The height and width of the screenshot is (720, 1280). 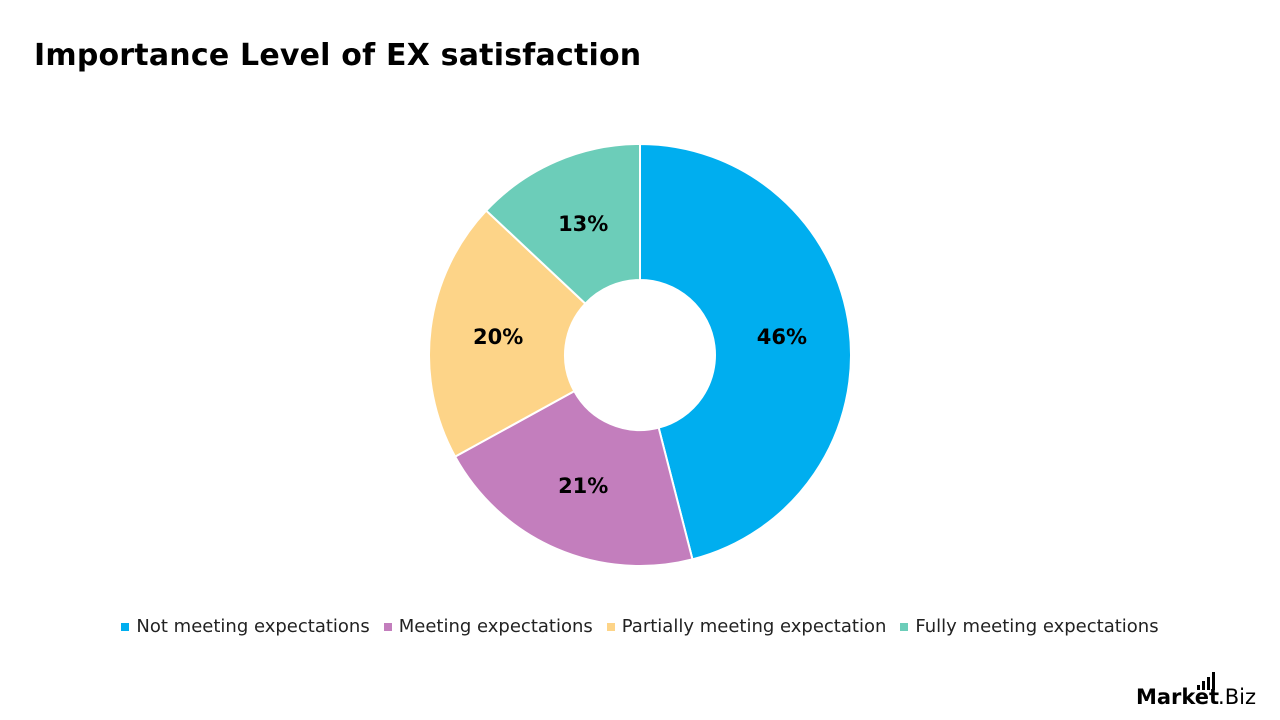 I want to click on legend-label: Meeting expectations, so click(x=495, y=626).